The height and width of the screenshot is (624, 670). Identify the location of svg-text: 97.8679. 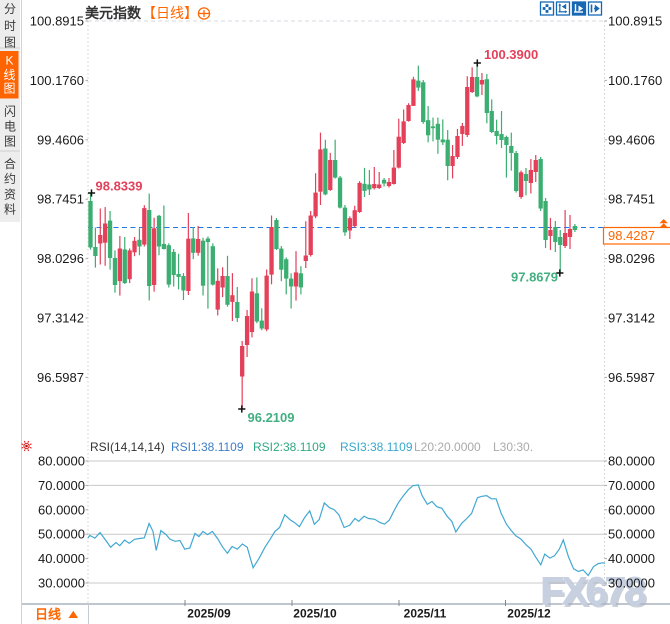
(534, 277).